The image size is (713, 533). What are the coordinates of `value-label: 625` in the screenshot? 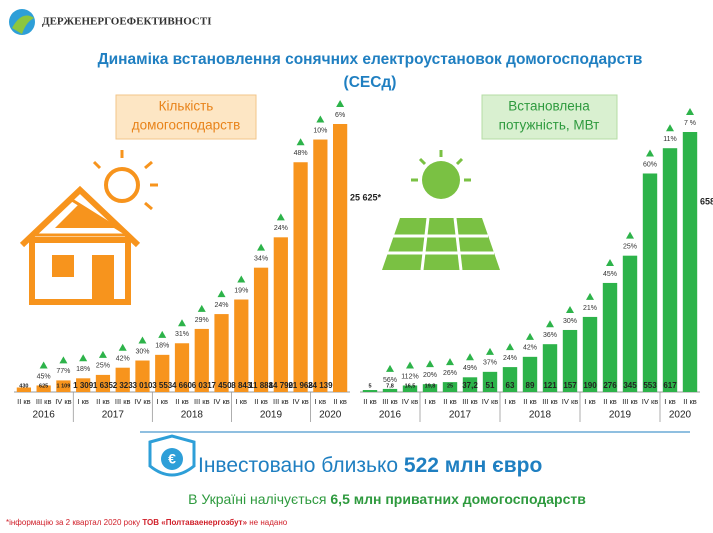 It's located at (43, 386).